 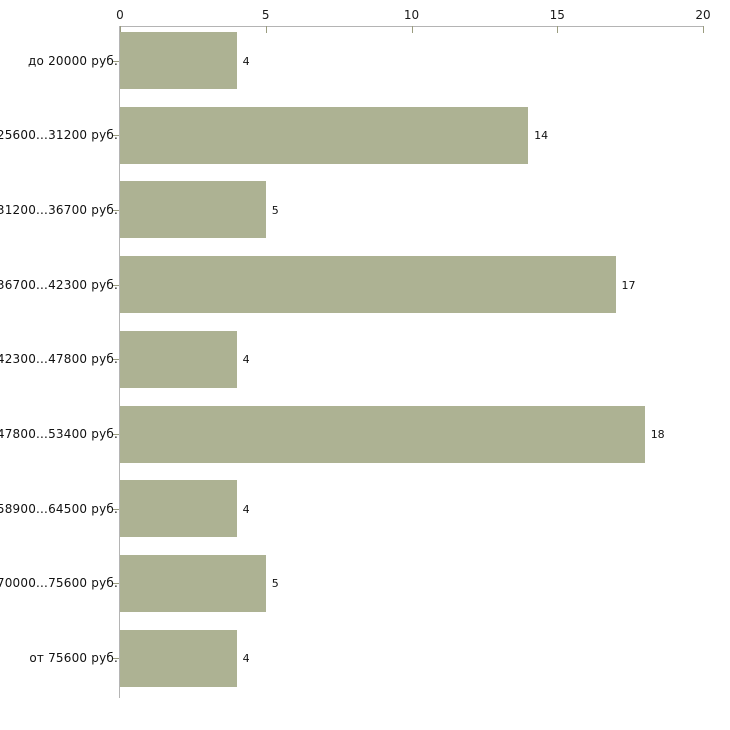 I want to click on category-label: 25600...31200 руб., so click(x=59, y=135).